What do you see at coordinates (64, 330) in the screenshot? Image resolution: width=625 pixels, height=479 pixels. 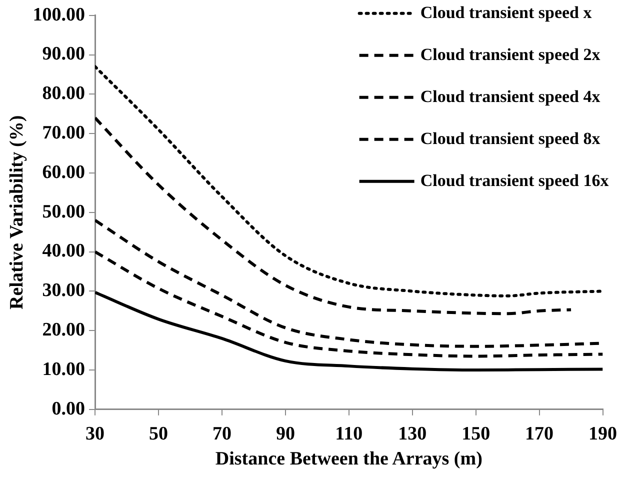 I see `y-tick-label: 20.00` at bounding box center [64, 330].